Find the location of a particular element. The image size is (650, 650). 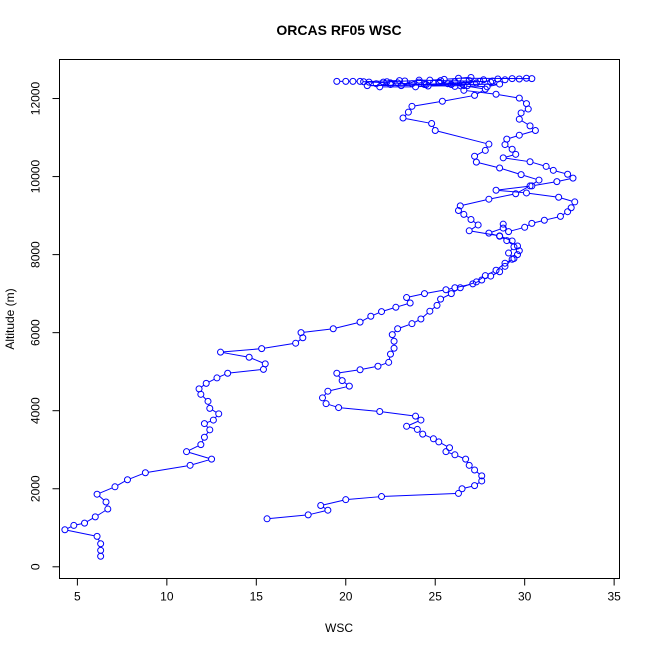

x-axis-label: WSC is located at coordinates (339, 628).